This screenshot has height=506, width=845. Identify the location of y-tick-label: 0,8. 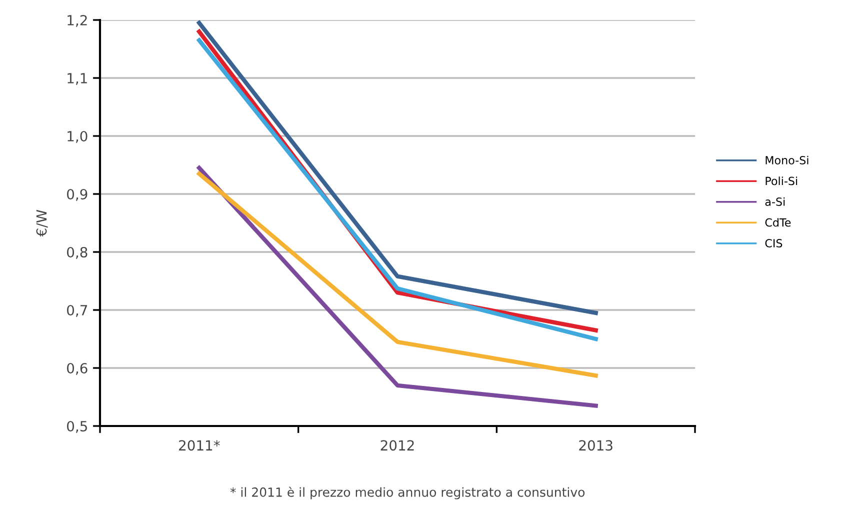
(77, 252).